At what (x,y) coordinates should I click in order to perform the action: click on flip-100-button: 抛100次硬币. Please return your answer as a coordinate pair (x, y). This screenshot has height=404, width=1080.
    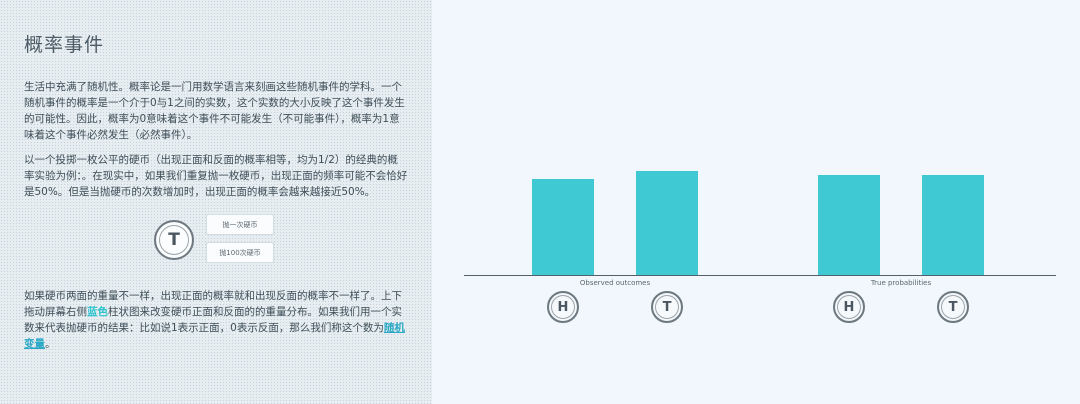
    Looking at the image, I should click on (240, 252).